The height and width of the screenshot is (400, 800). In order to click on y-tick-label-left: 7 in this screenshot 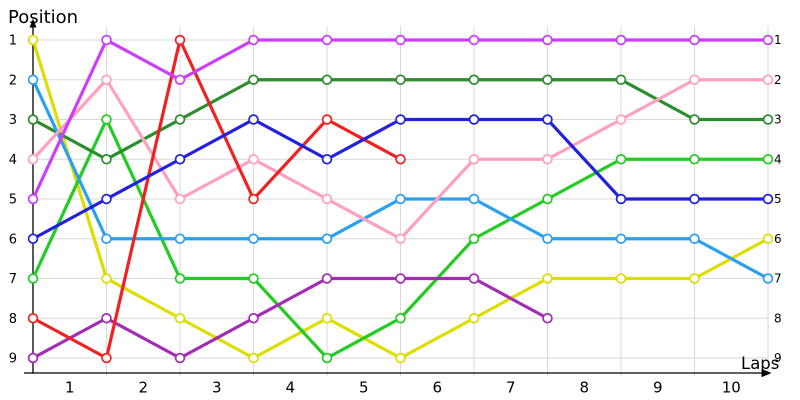, I will do `click(13, 279)`.